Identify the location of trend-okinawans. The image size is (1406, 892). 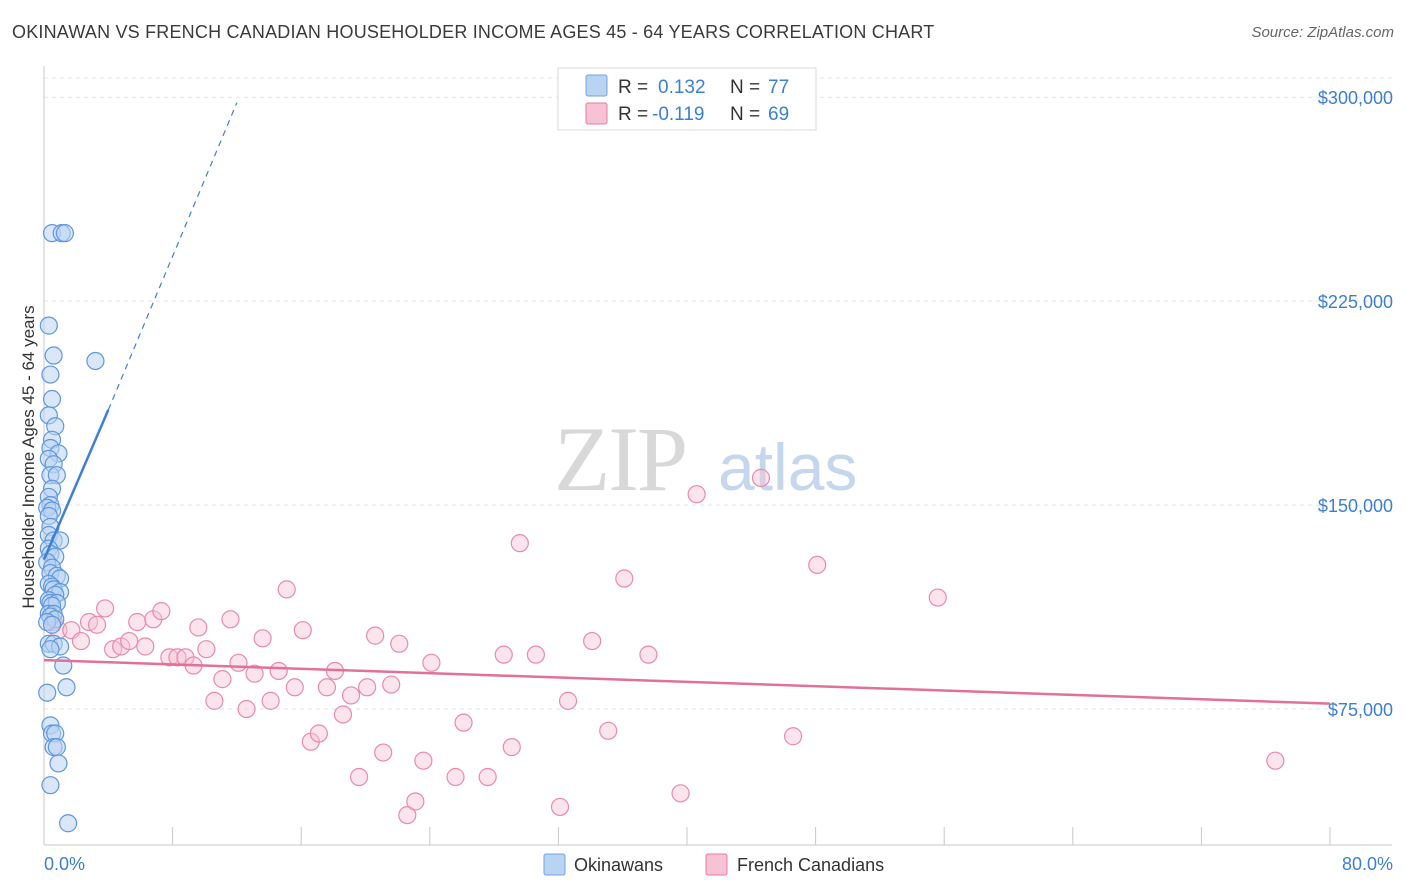
(76, 484).